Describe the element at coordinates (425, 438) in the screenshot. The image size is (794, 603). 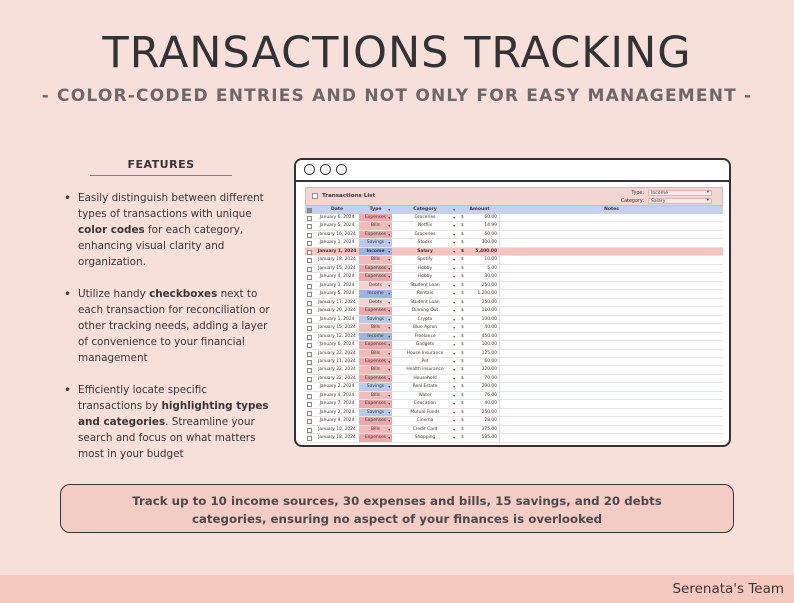
I see `row-category-dropdown: Shopping` at that location.